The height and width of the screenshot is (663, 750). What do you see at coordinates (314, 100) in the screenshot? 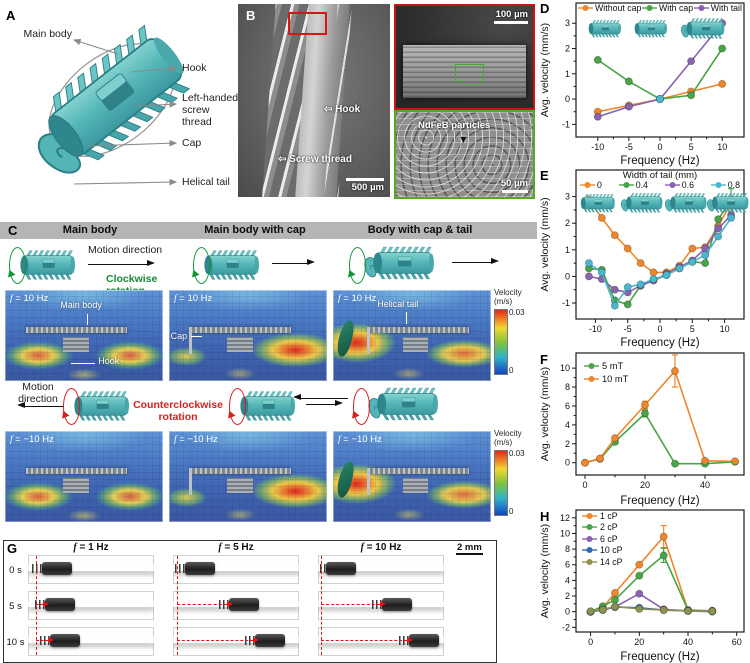
I see `sem-image-main: B ⇦ Hook ⇦ Screw thread 500 µm` at bounding box center [314, 100].